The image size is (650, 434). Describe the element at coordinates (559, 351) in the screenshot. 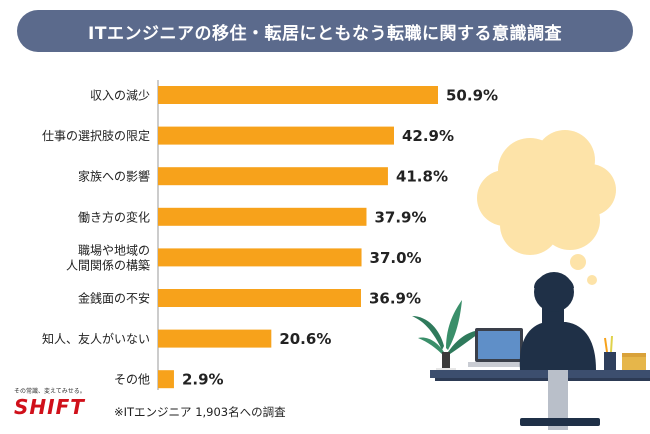

I see `person-icon` at that location.